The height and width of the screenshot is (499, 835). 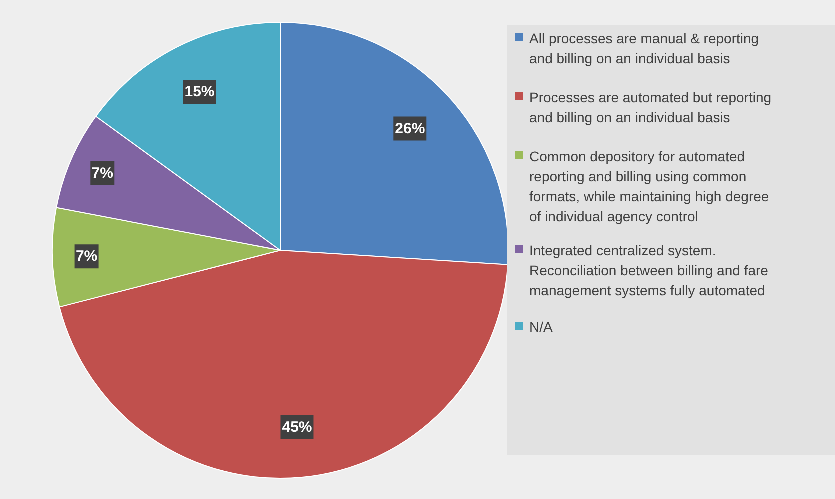 I want to click on data-label: 15%, so click(x=199, y=92).